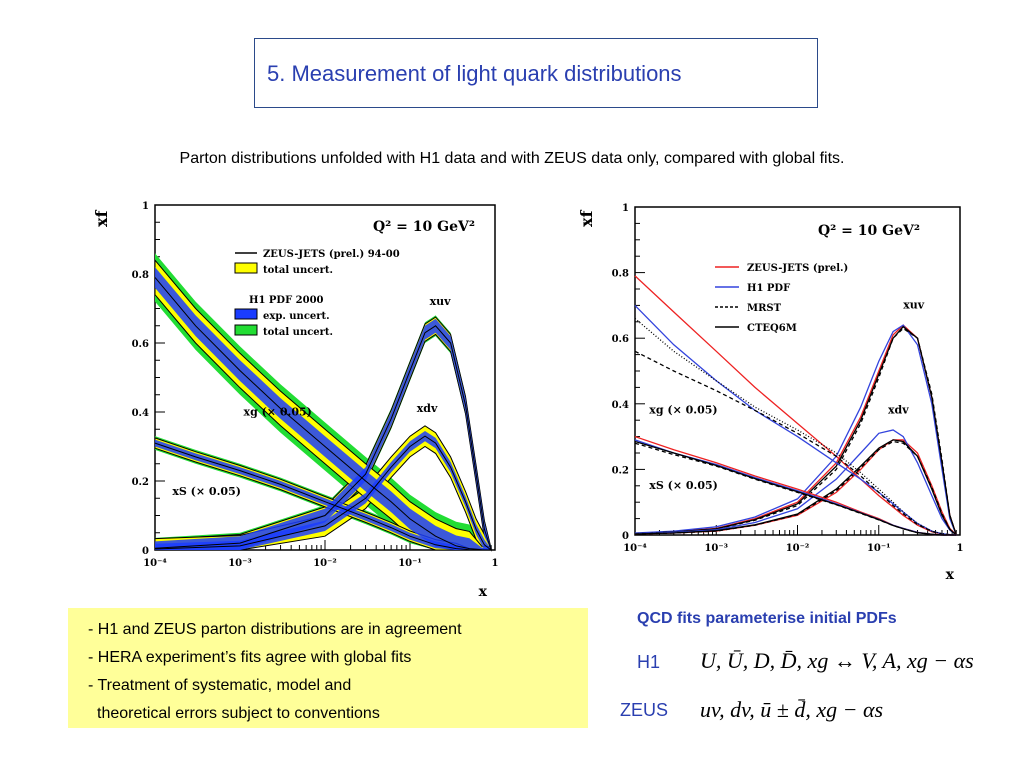 This screenshot has height=768, width=1024. What do you see at coordinates (792, 709) in the screenshot?
I see `zeus-parameters: uv, dv, ū ± d̄, xg − αs` at bounding box center [792, 709].